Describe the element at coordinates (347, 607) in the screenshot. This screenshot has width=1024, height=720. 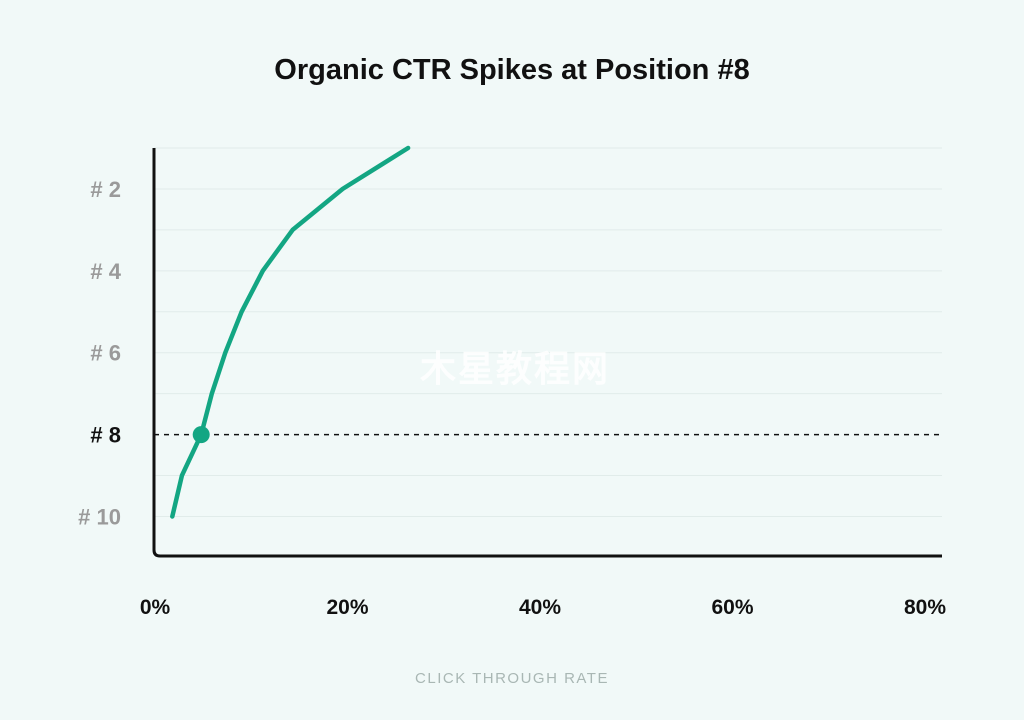
I see `x-tick-label: 20%` at that location.